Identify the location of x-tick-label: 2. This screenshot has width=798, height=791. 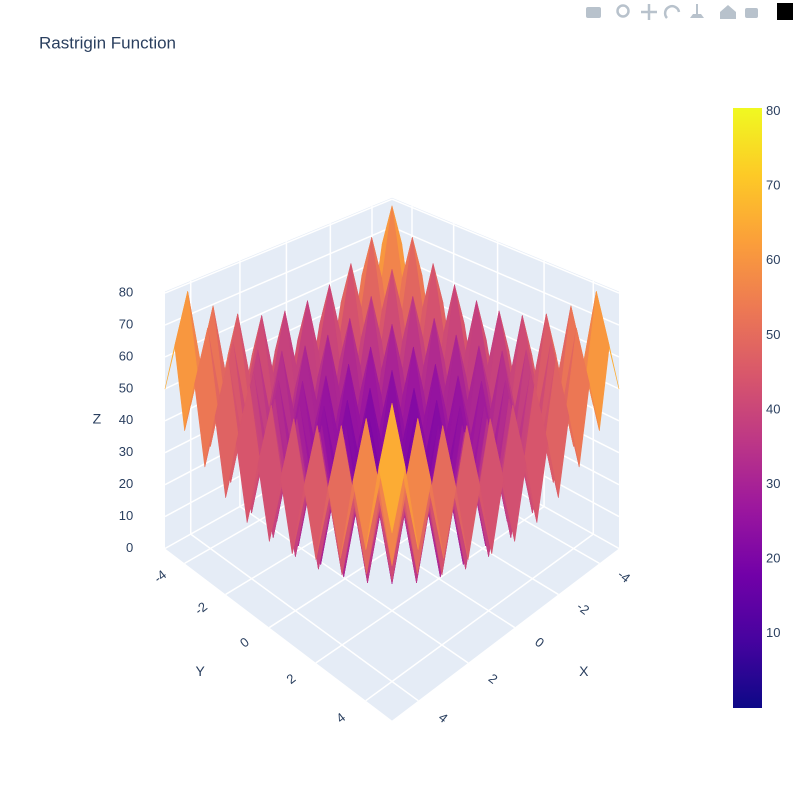
(493, 679).